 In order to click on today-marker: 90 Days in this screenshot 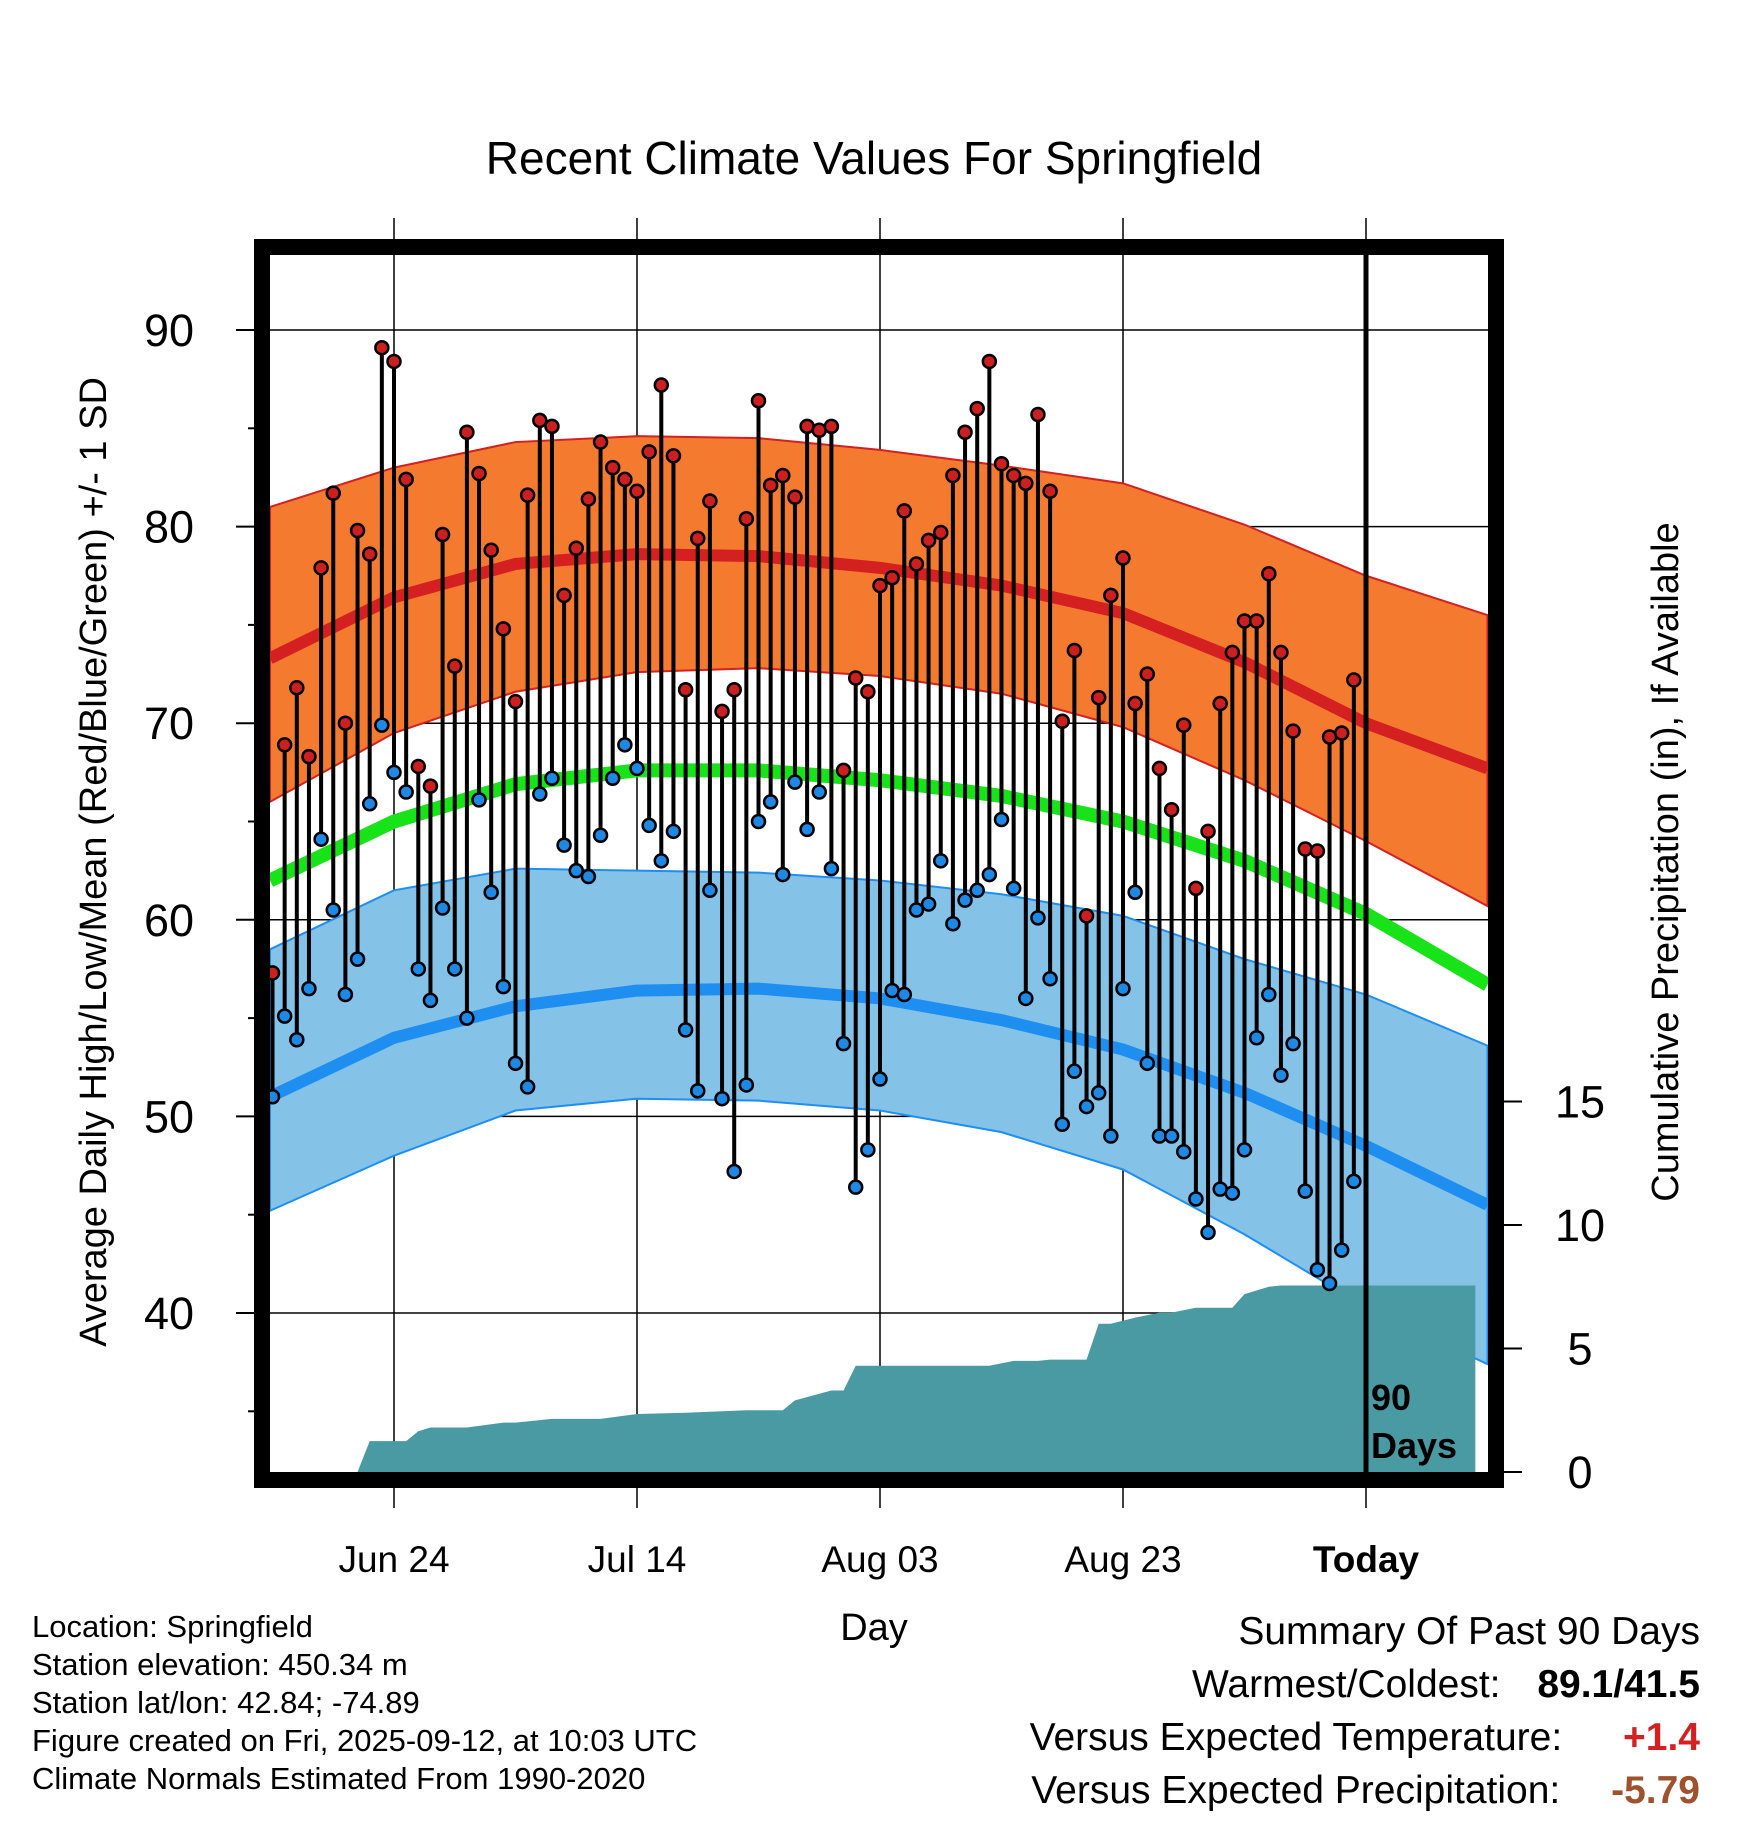, I will do `click(1410, 859)`.